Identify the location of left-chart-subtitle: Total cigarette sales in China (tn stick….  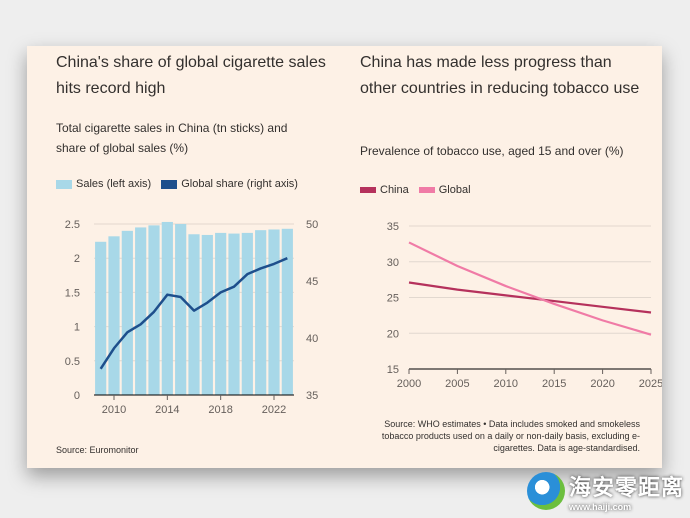
(172, 138).